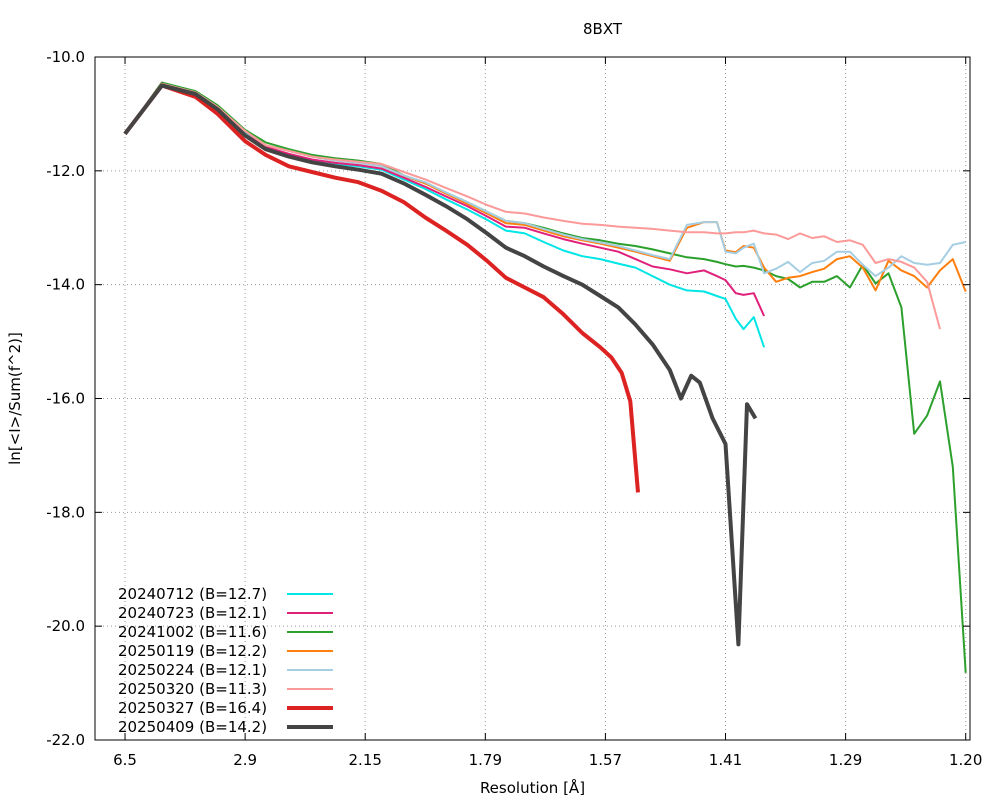 This screenshot has height=800, width=1000. I want to click on x-tick-label: 1.20, so click(965, 760).